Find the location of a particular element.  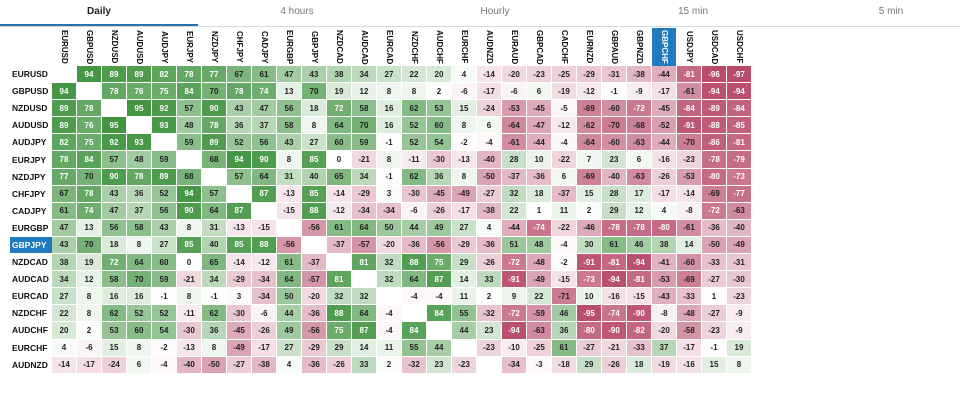

correlation-cell: -1 is located at coordinates (614, 91).